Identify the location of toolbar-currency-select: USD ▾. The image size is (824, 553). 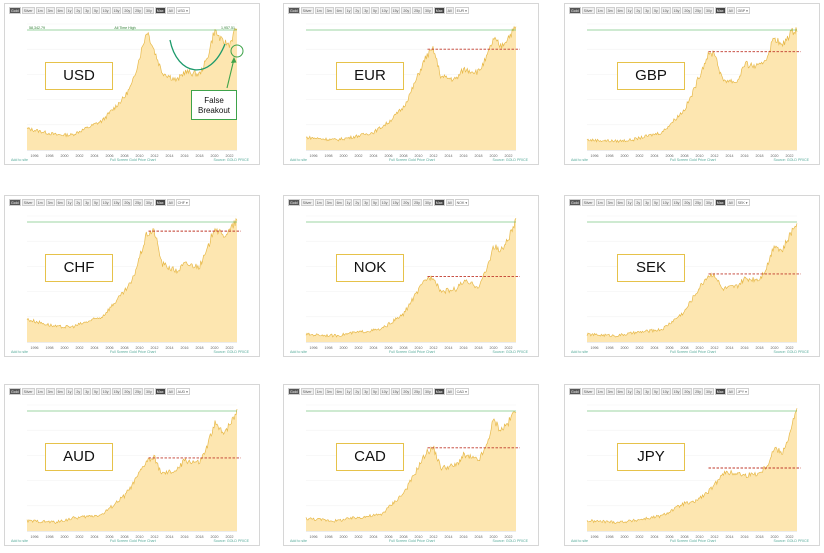
(182, 10).